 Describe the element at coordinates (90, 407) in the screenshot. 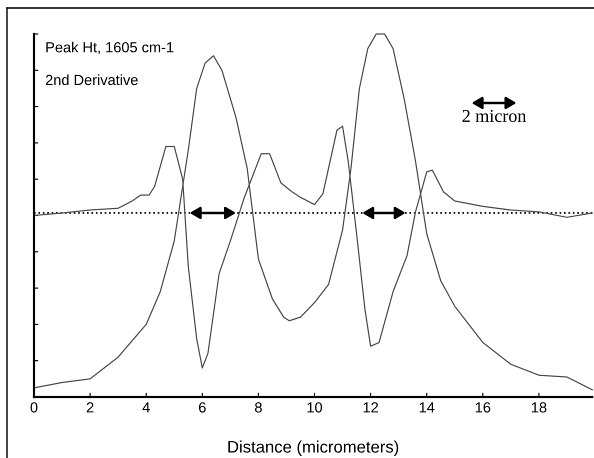

I see `x-tick-label: 2` at that location.